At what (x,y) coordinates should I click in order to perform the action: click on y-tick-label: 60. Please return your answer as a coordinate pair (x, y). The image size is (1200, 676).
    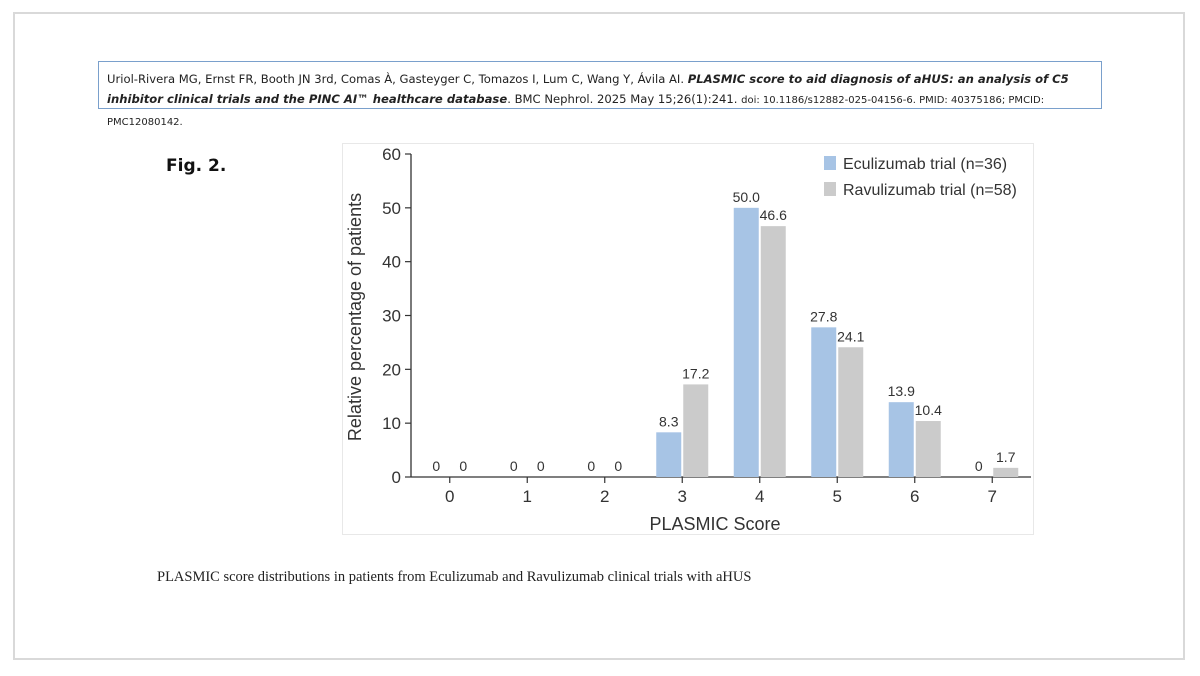
    Looking at the image, I should click on (391, 154).